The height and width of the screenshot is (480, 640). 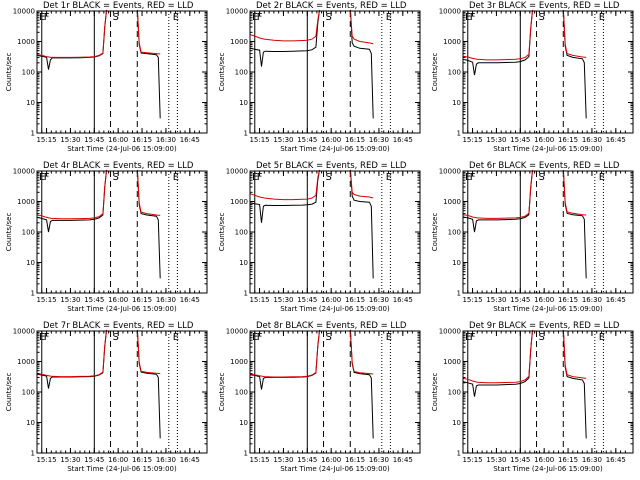 What do you see at coordinates (331, 326) in the screenshot?
I see `panel-title: Det 8r BLACK = Events, RED = LLD` at bounding box center [331, 326].